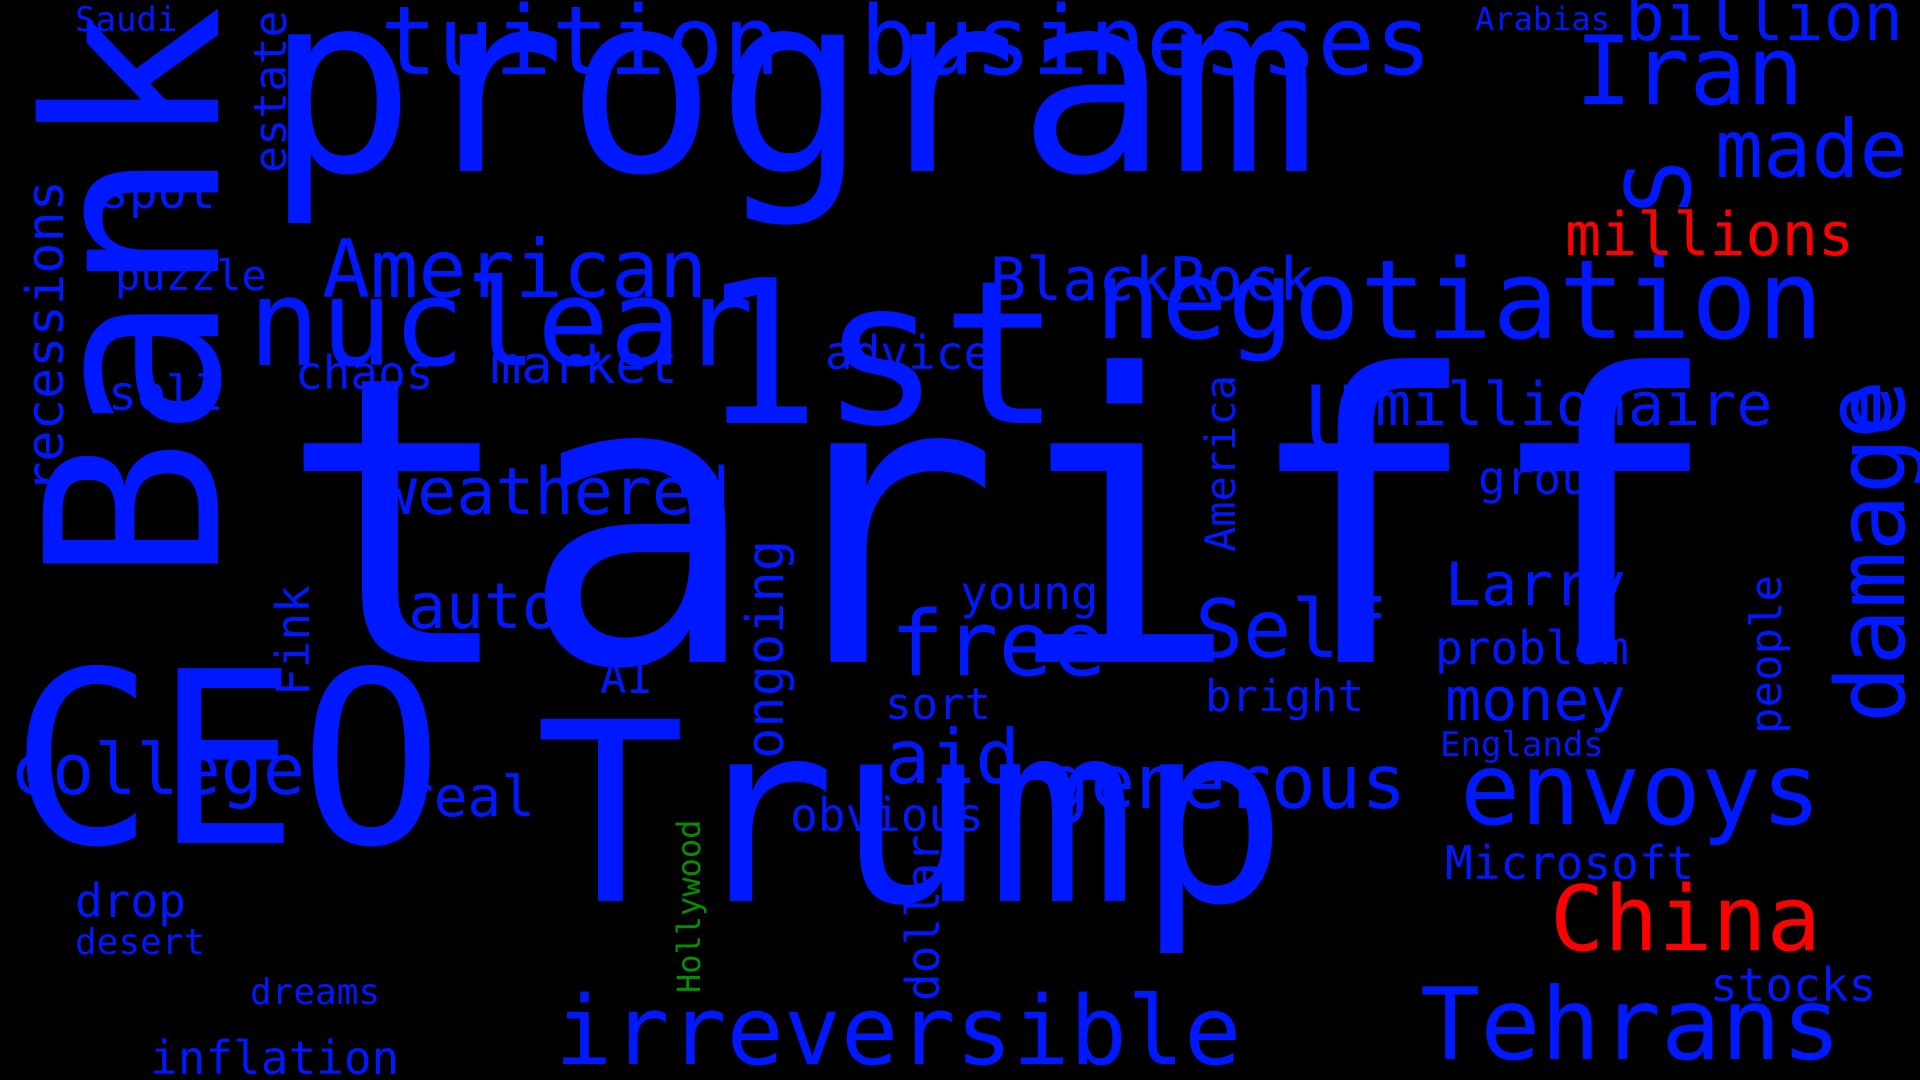 Image resolution: width=1920 pixels, height=1080 pixels. What do you see at coordinates (275, 1055) in the screenshot?
I see `word-inflation: inflation` at bounding box center [275, 1055].